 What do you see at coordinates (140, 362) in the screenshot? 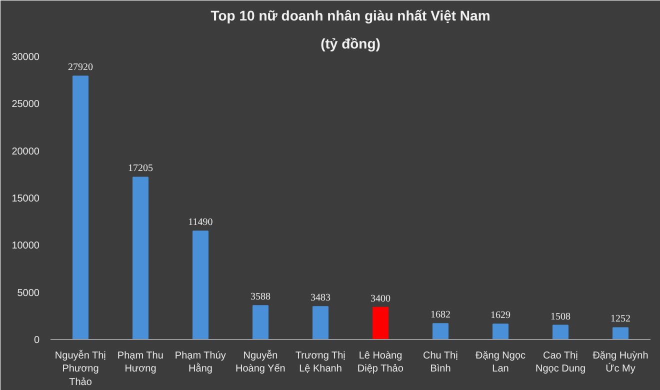
I see `x-tick-label: Phạm Thu Hương` at bounding box center [140, 362].